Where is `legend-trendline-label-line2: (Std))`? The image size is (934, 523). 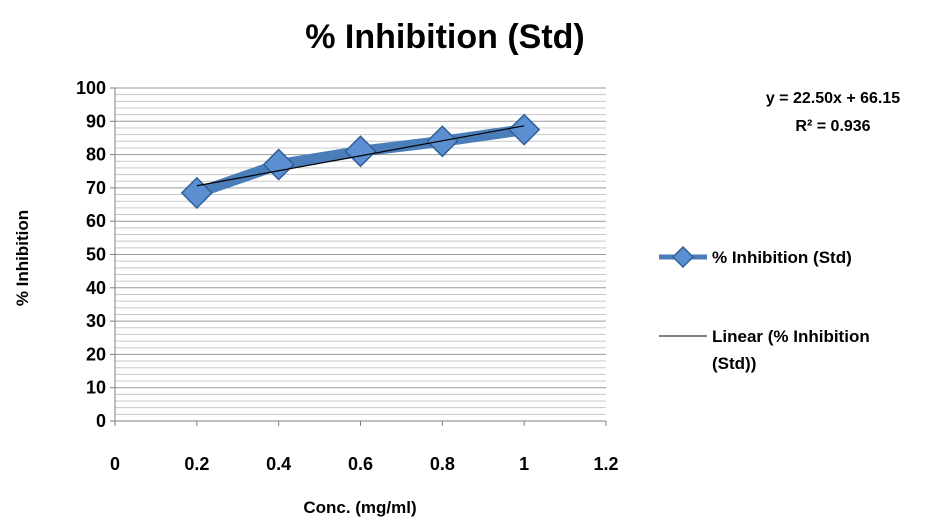 legend-trendline-label-line2: (Std)) is located at coordinates (734, 363).